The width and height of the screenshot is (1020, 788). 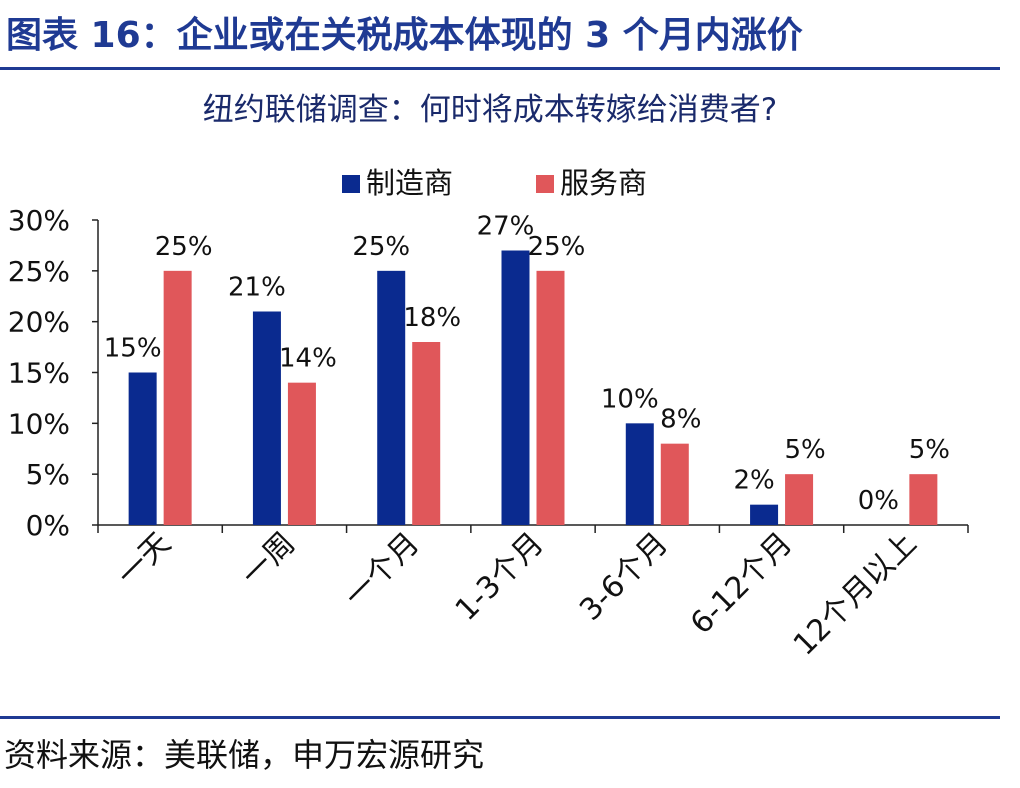 What do you see at coordinates (381, 247) in the screenshot?
I see `data-label-manufacturer-2: 25%` at bounding box center [381, 247].